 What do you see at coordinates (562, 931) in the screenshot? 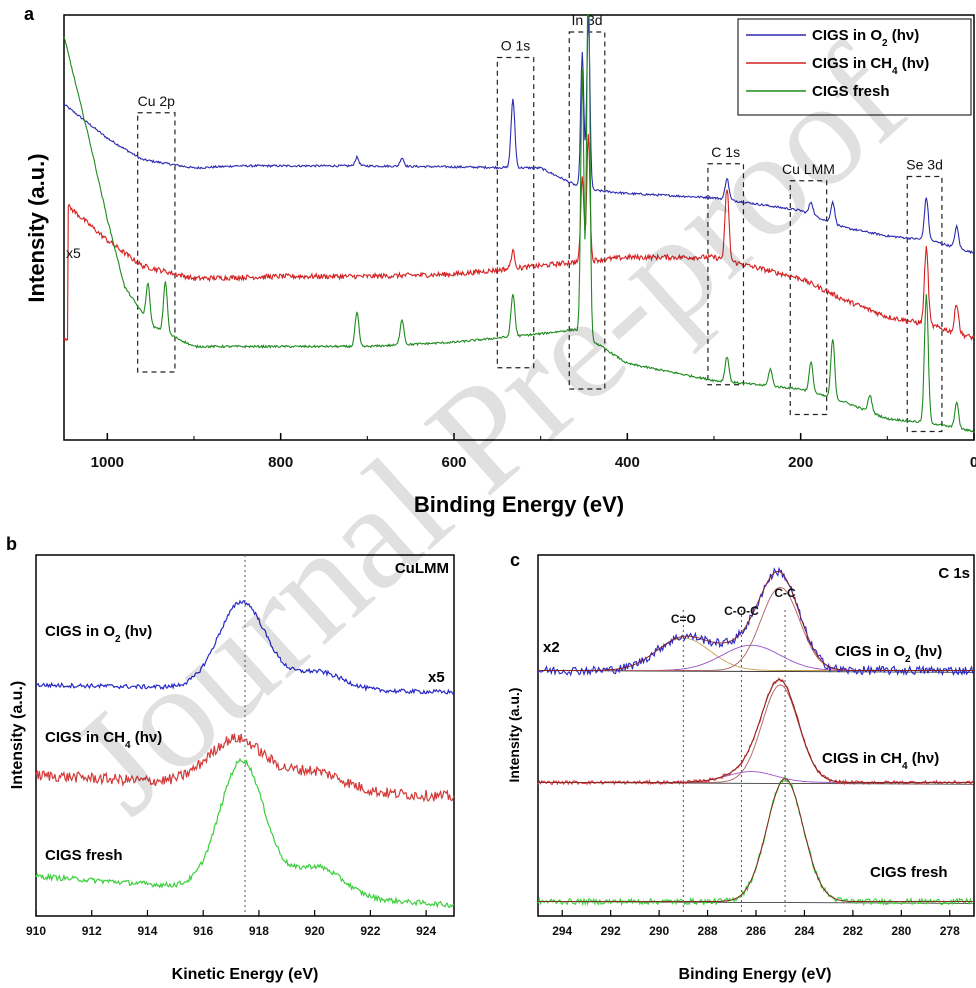
I see `panel-c-x-tick-label: 294` at bounding box center [562, 931].